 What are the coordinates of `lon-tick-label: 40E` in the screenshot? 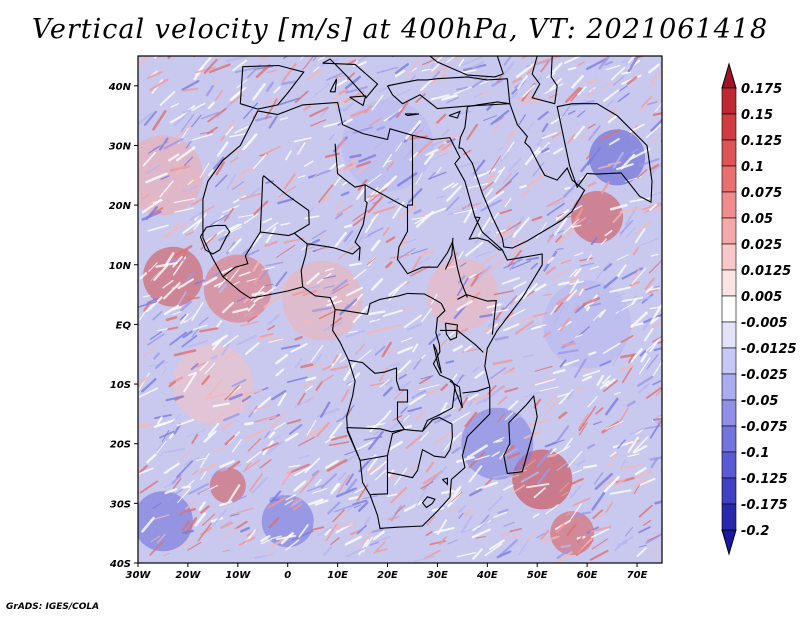 It's located at (487, 575).